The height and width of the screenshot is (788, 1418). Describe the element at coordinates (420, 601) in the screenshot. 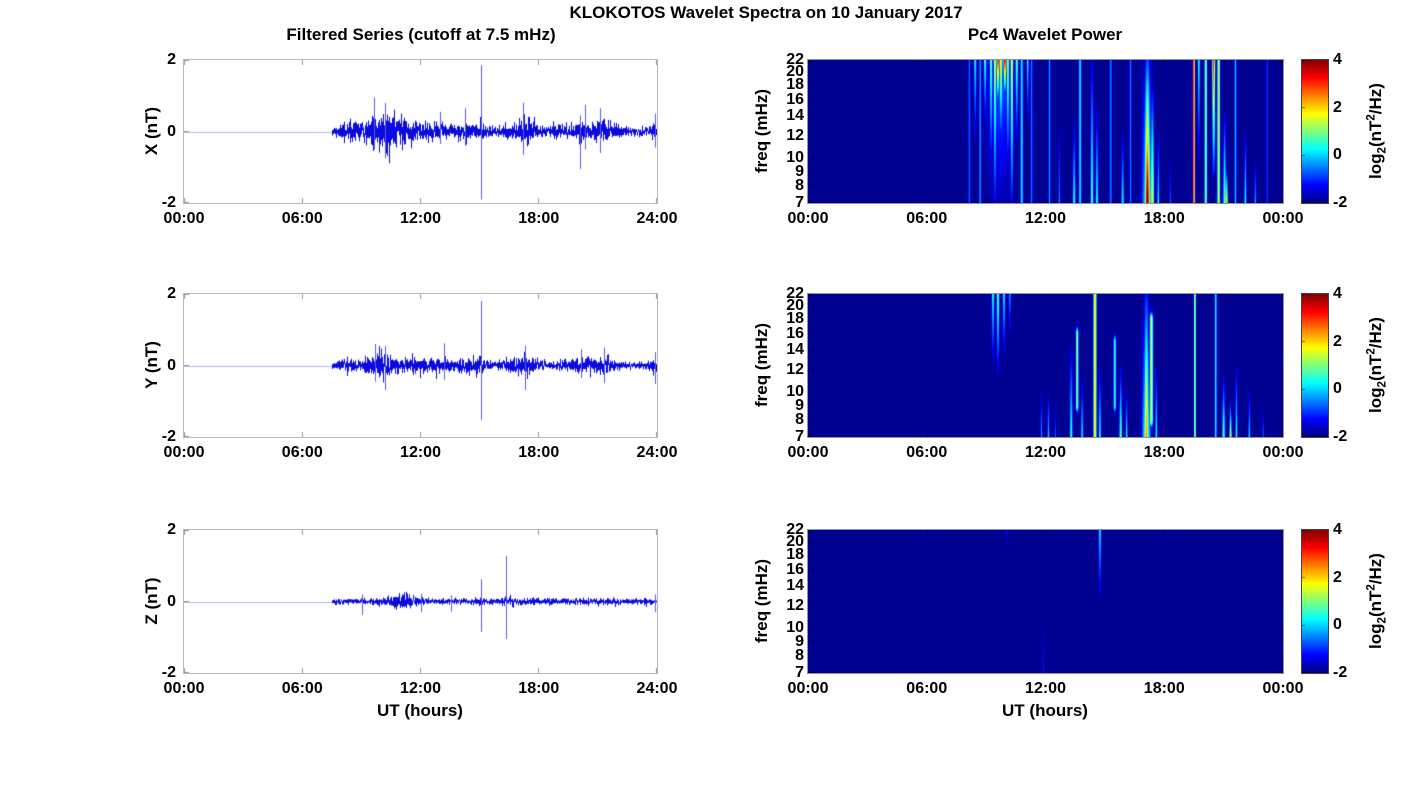

I see `z-filtered-series-plot` at that location.